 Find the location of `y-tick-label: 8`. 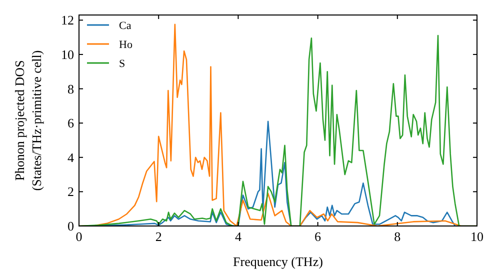

y-tick-label: 8 is located at coordinates (71, 88).